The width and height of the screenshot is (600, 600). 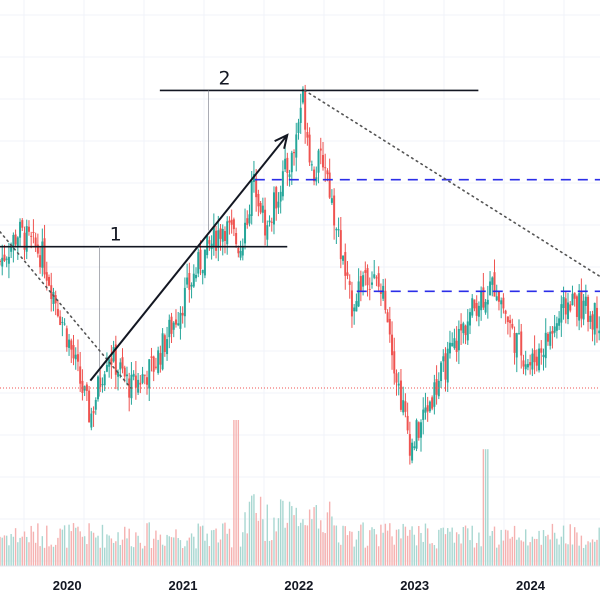 I want to click on x-tick-label: 2021, so click(x=183, y=585).